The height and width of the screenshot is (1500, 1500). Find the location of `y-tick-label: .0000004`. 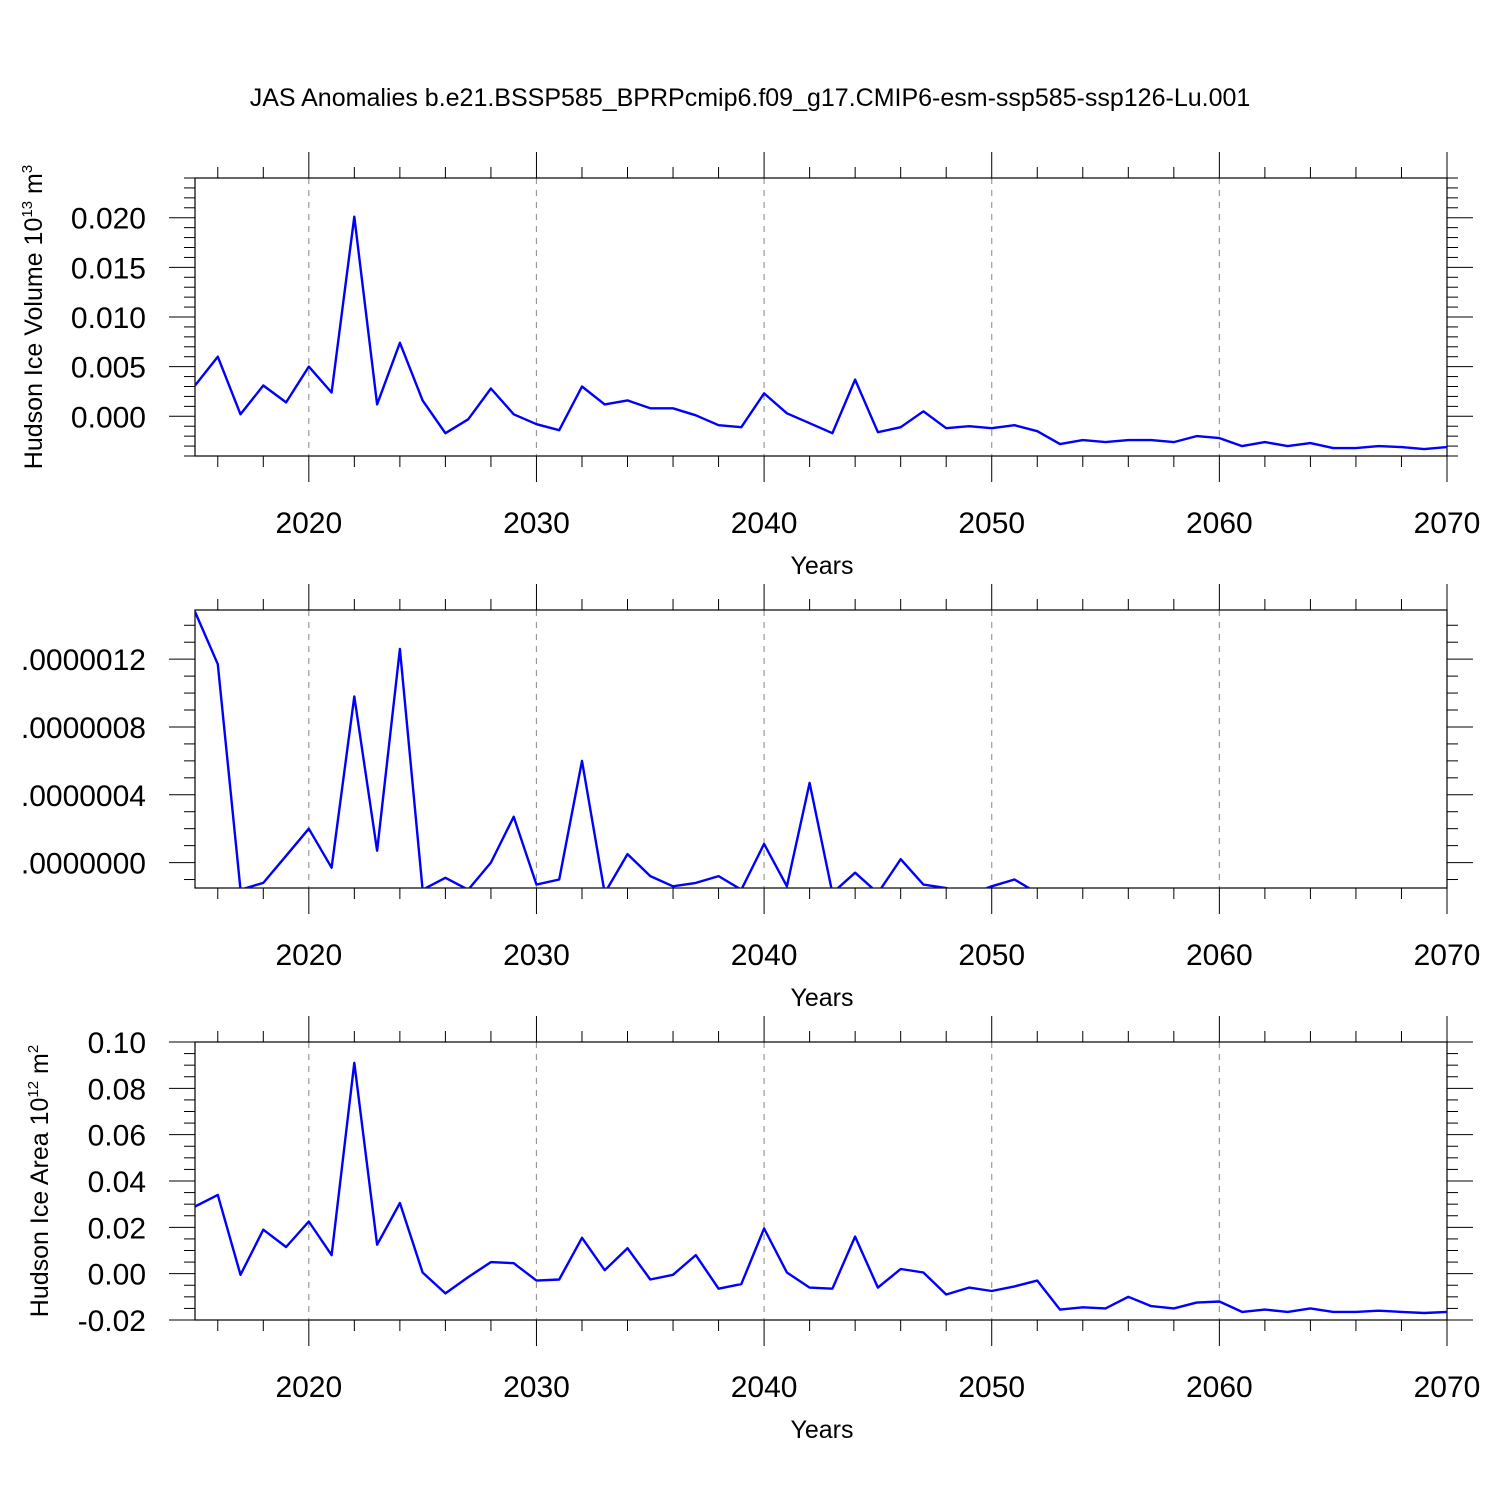

y-tick-label: .0000004 is located at coordinates (83, 796).